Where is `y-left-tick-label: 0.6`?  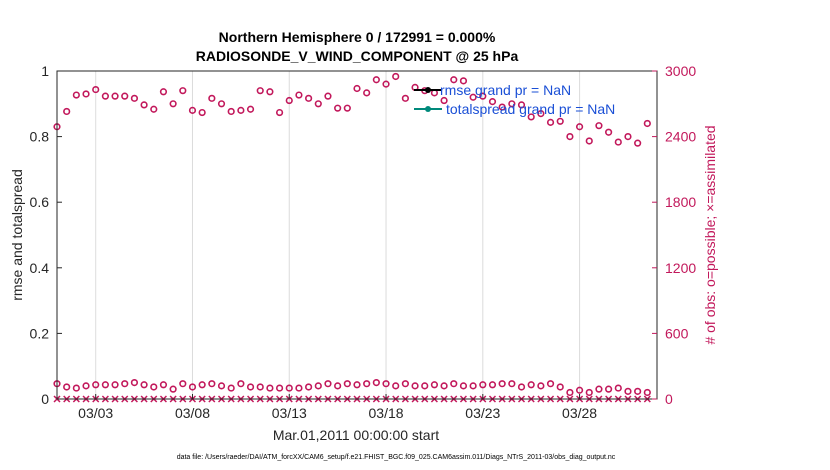
y-left-tick-label: 0.6 is located at coordinates (40, 202).